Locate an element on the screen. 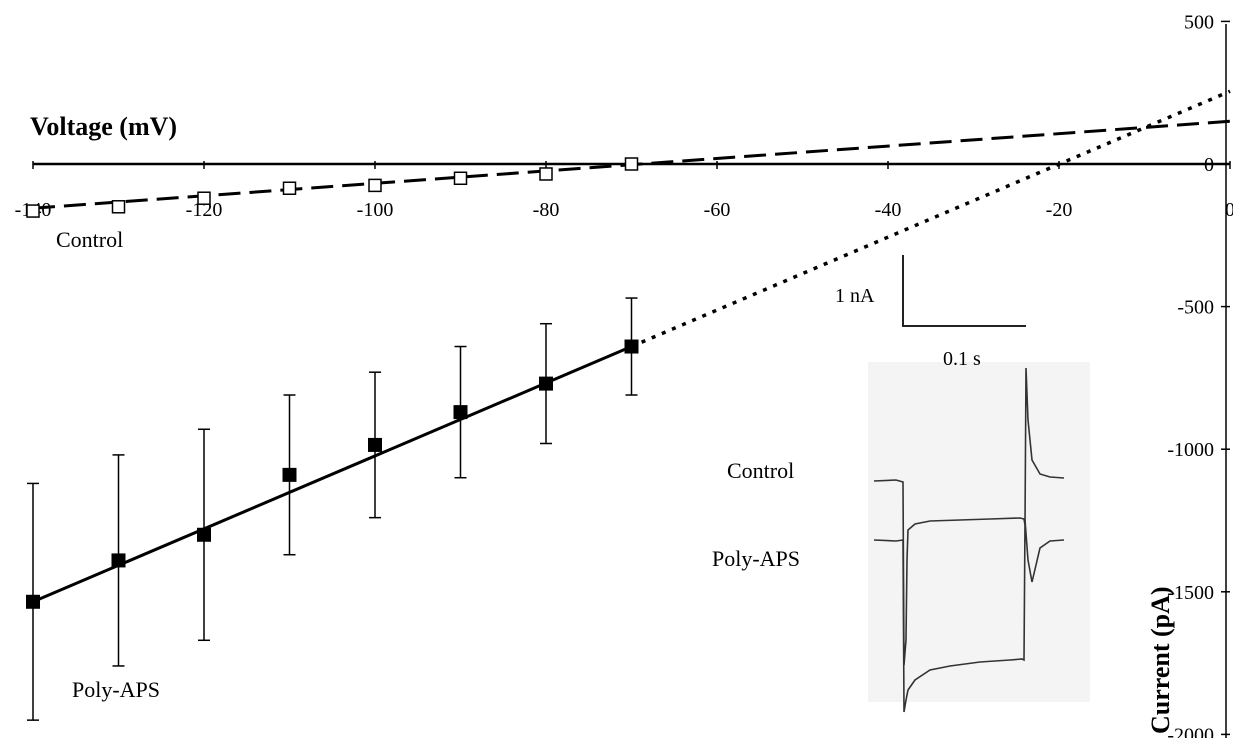 The width and height of the screenshot is (1233, 738). y-tick-label: -1500 is located at coordinates (1190, 593).